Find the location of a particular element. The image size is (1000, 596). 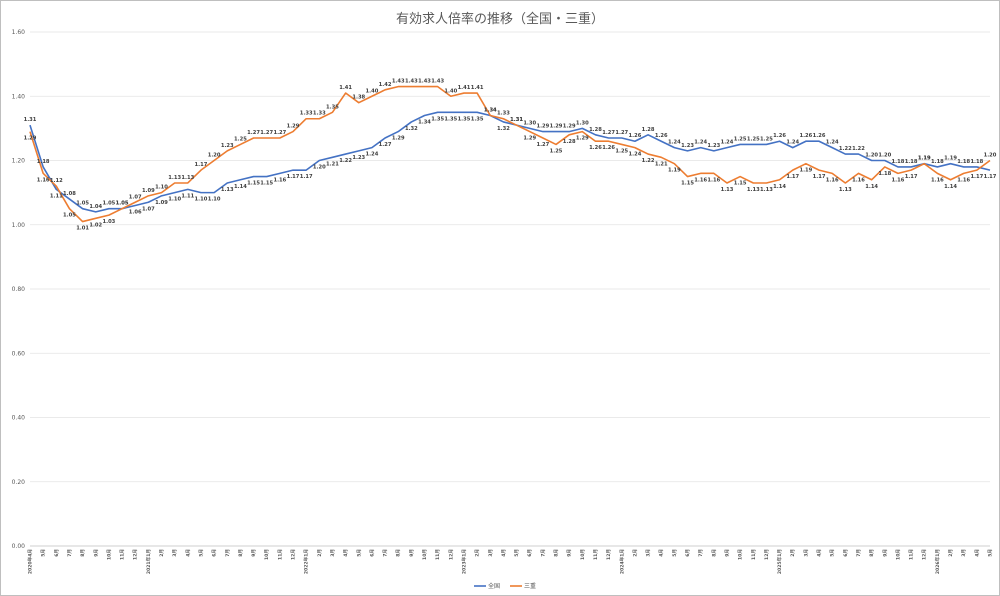

x-tick-label: 2024年1月 is located at coordinates (621, 561).